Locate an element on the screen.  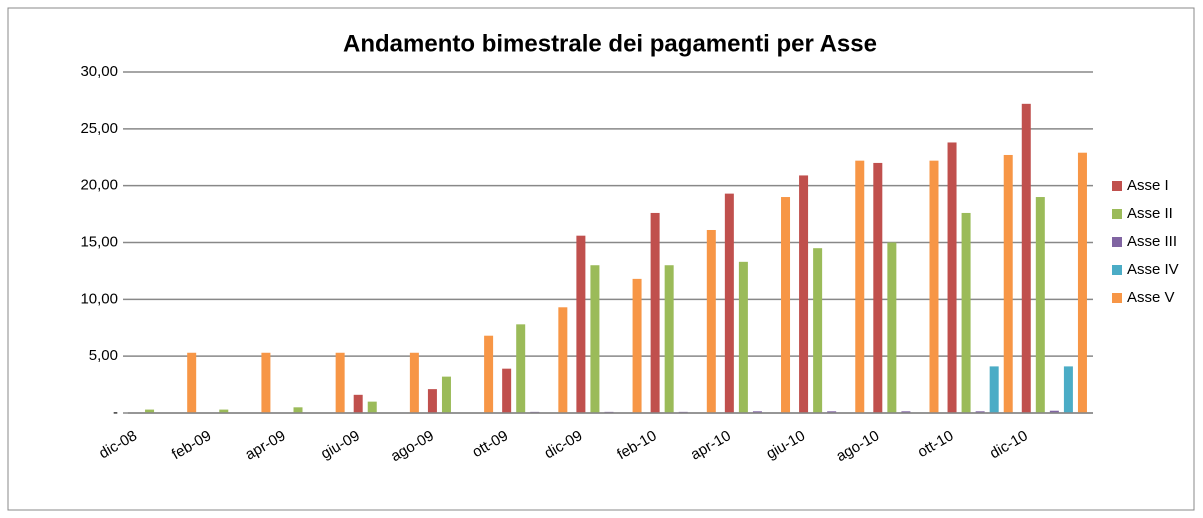
y-tick-label: 15,00 is located at coordinates (99, 241).